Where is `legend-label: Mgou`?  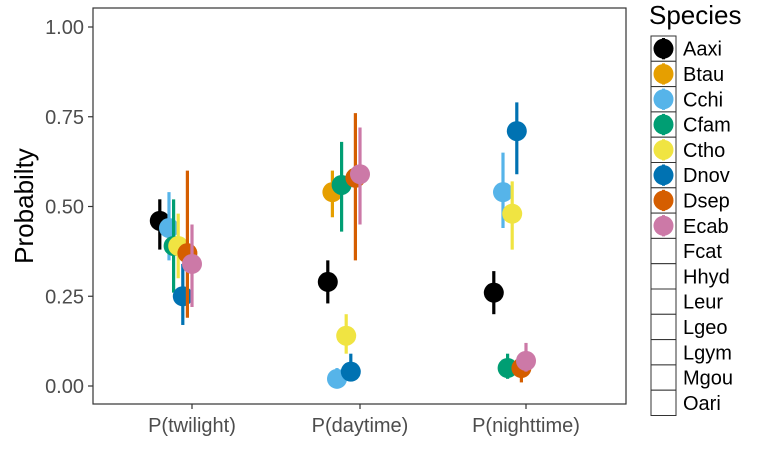 legend-label: Mgou is located at coordinates (708, 379).